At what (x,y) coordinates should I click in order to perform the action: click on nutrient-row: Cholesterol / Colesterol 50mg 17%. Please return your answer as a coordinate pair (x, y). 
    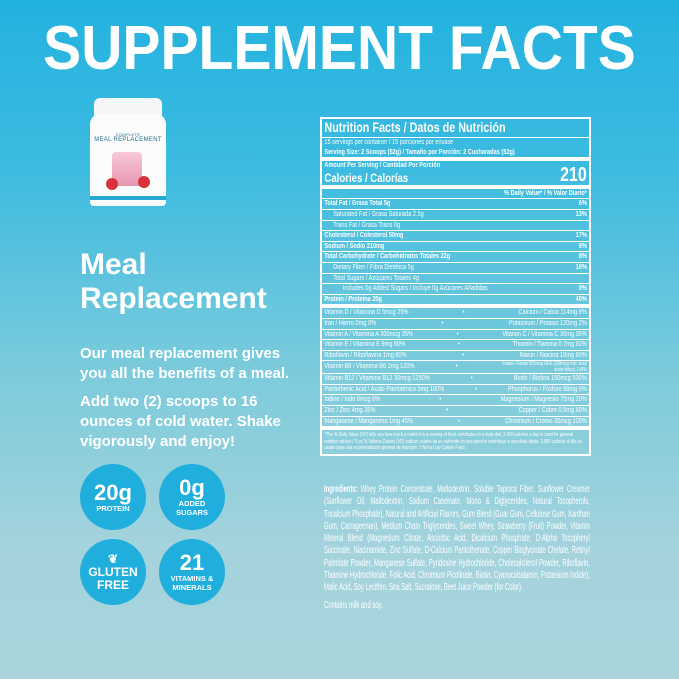
    Looking at the image, I should click on (455, 236).